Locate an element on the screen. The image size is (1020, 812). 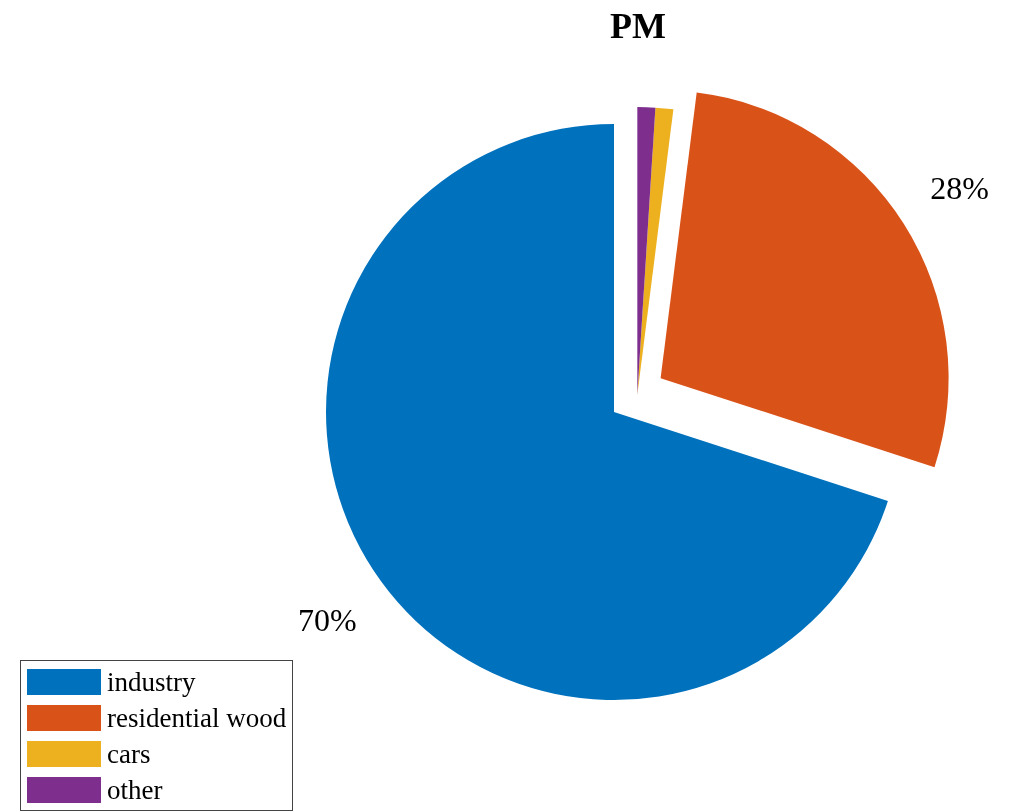
legend-label: industry is located at coordinates (151, 682).